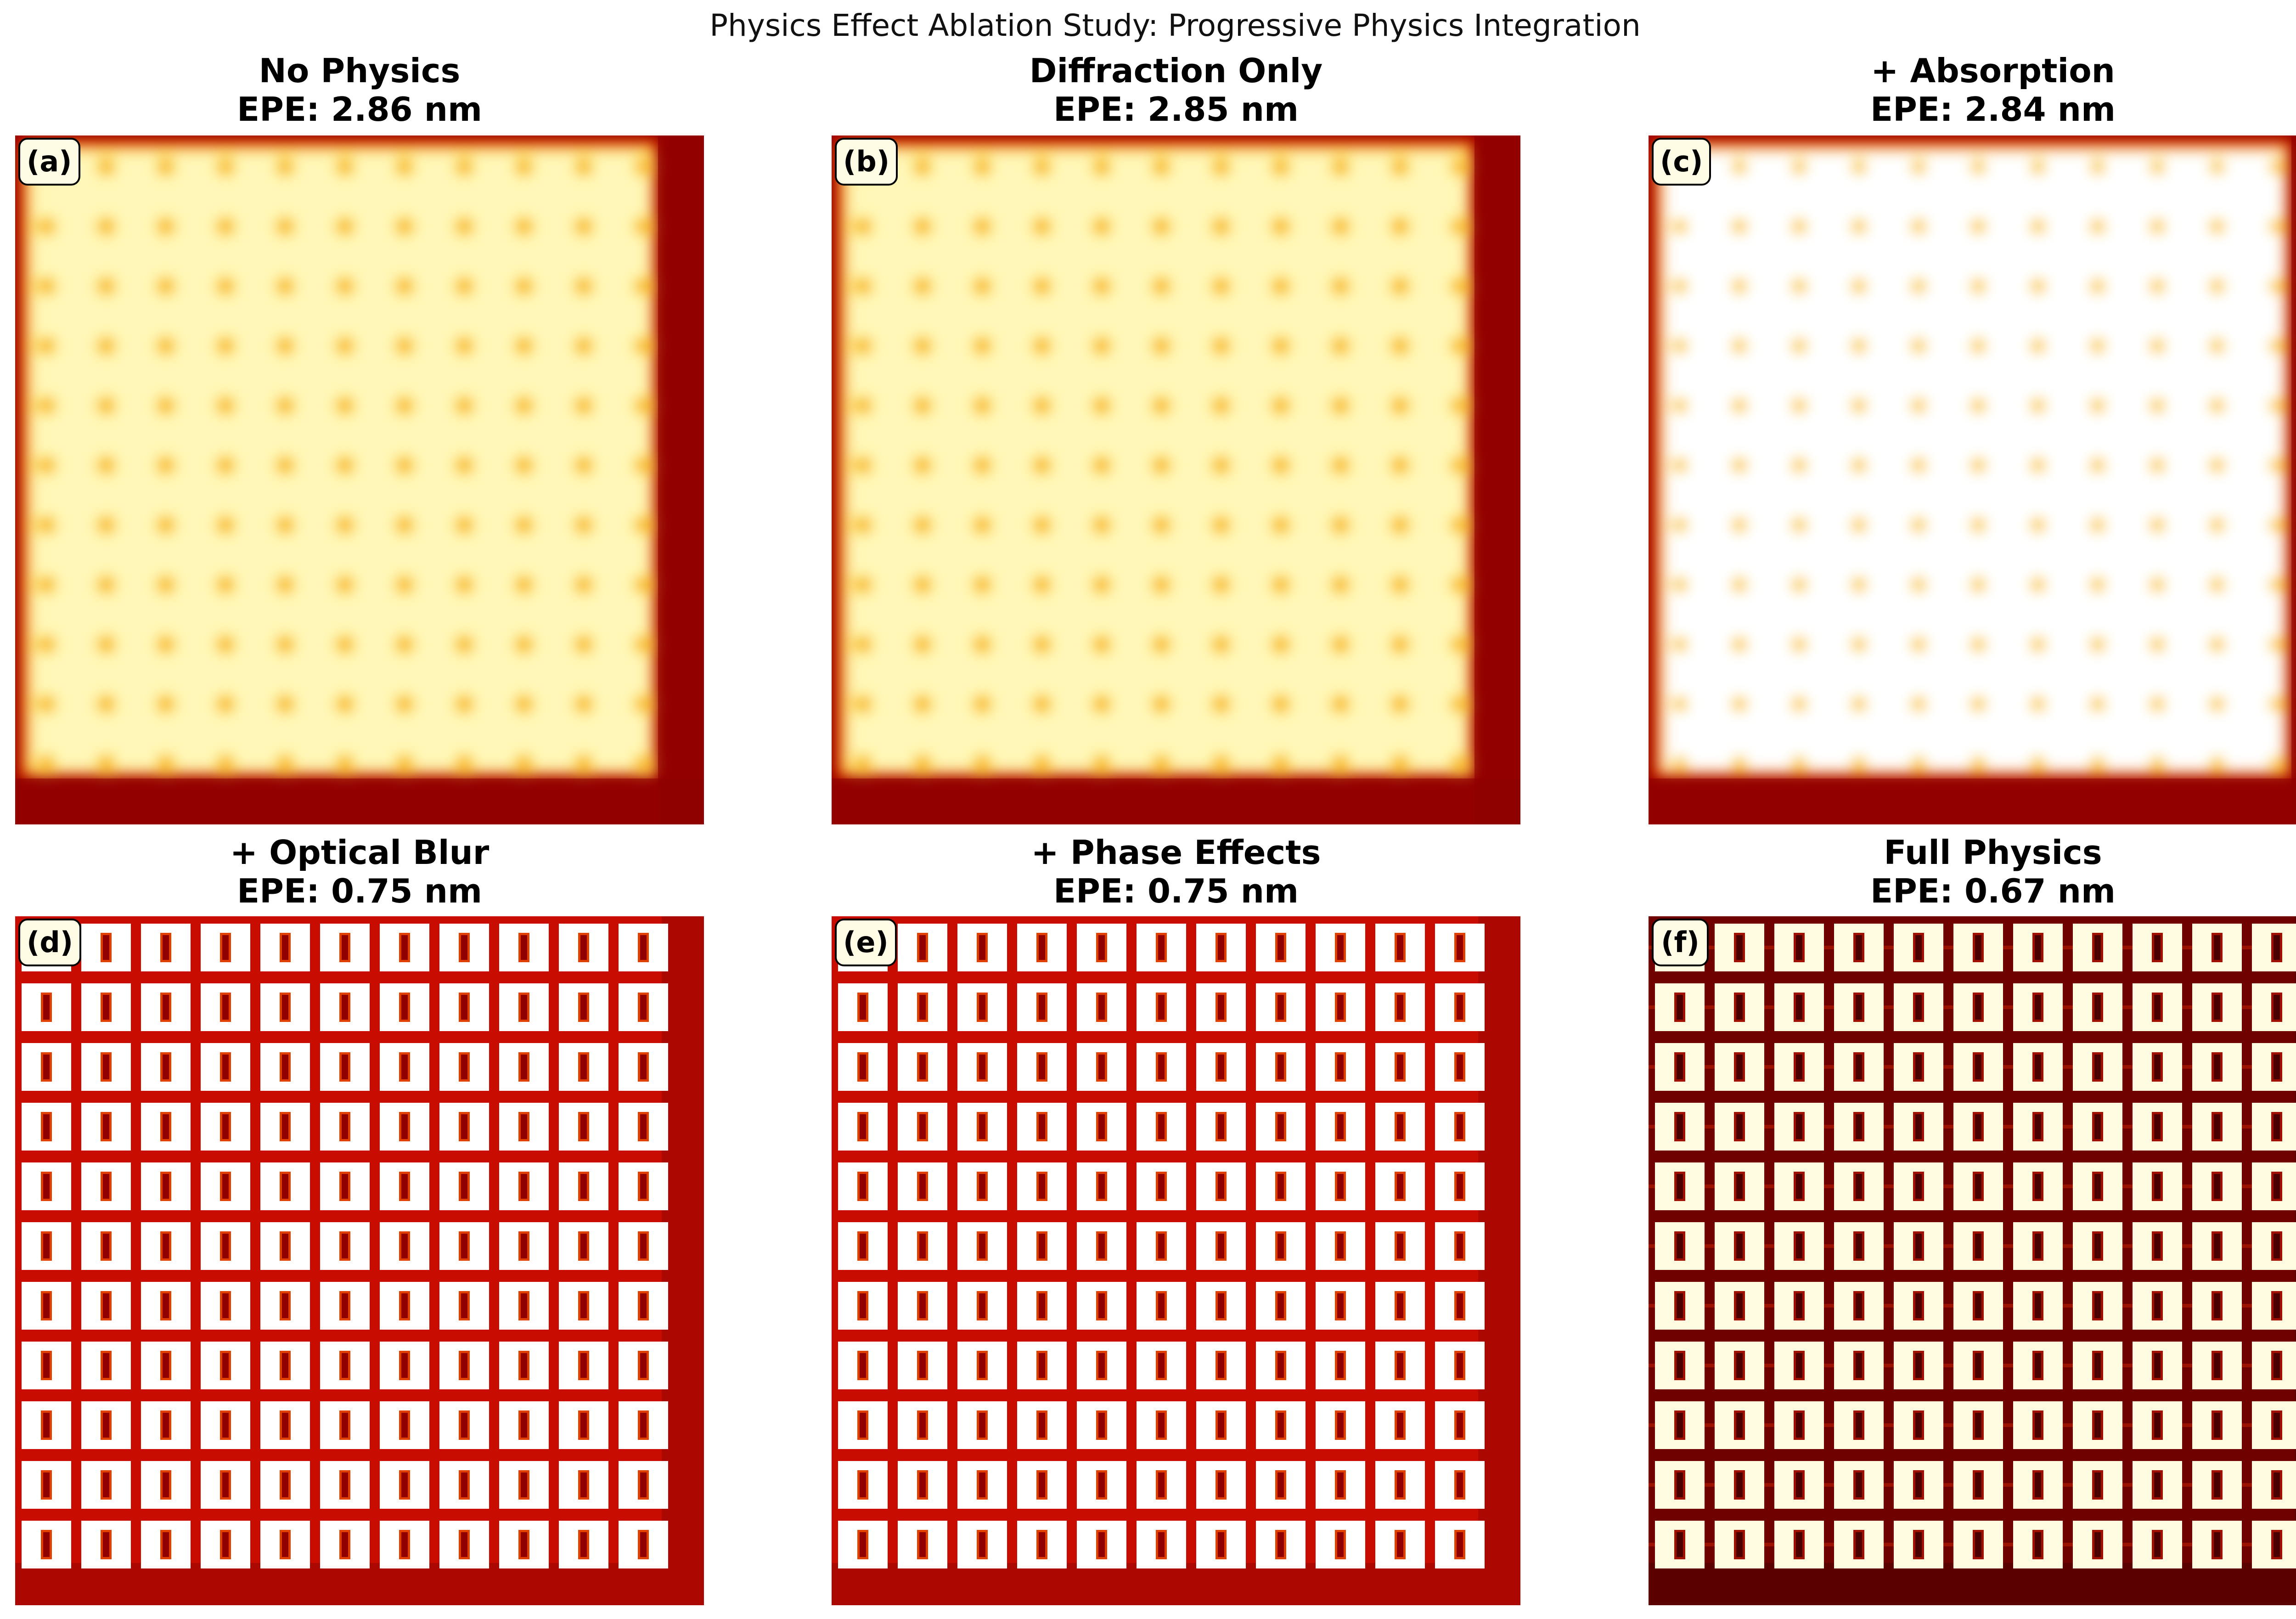  I want to click on panel-f-heatmap, so click(1973, 1260).